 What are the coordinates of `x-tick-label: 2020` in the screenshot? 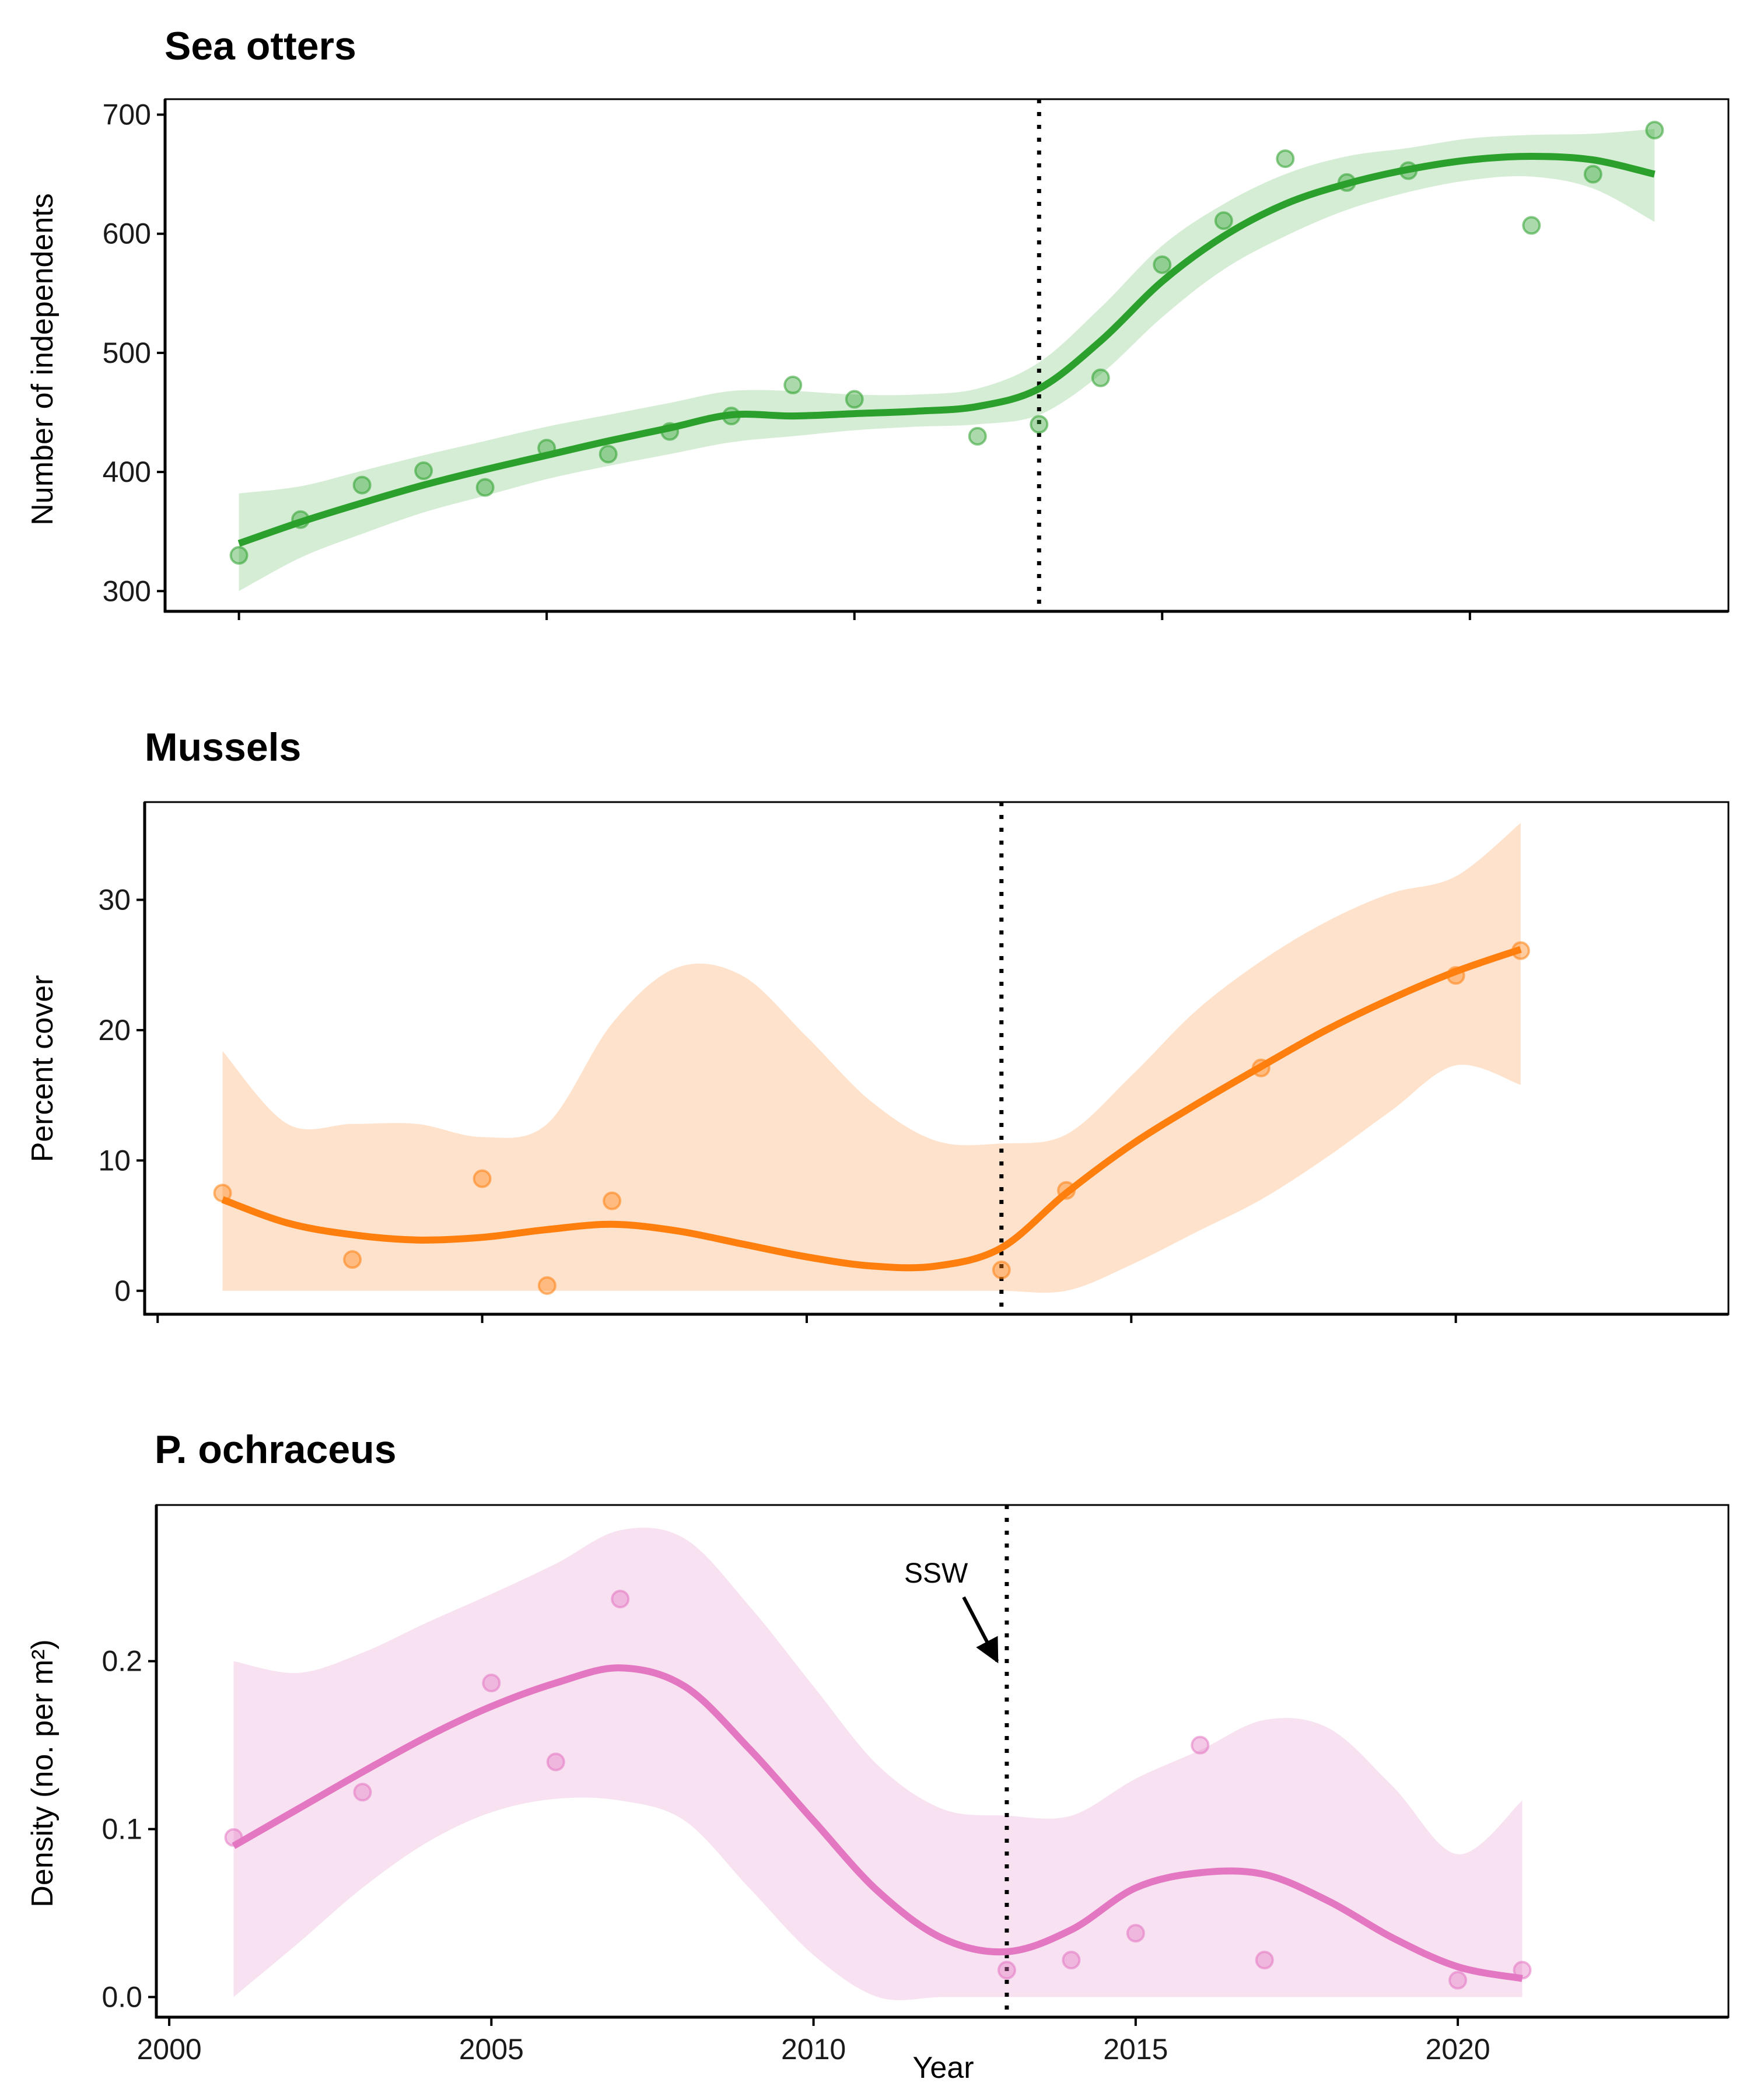 It's located at (1457, 2049).